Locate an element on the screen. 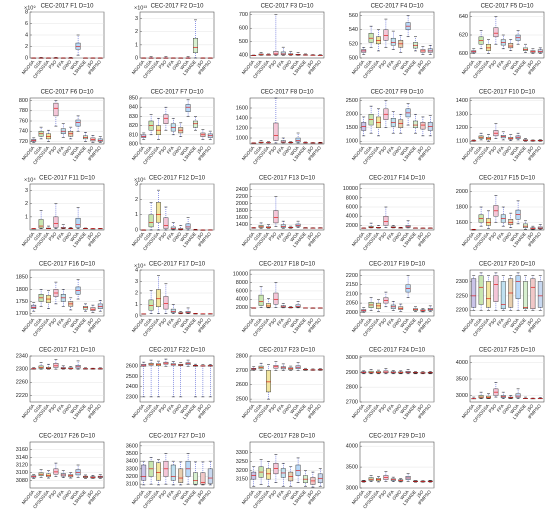 The width and height of the screenshot is (550, 517). y-tick-label: 3000 is located at coordinates (352, 488).